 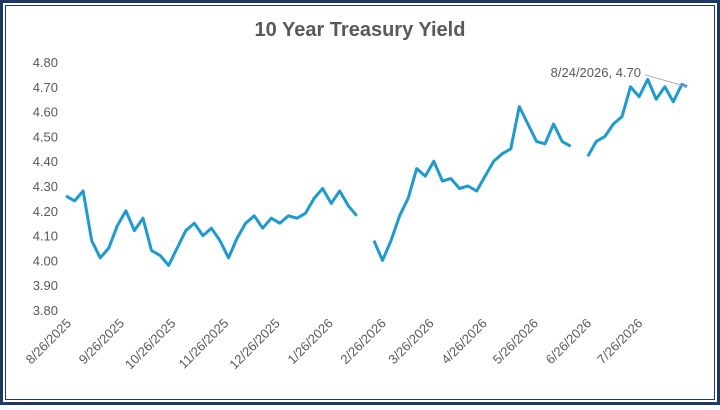 What do you see at coordinates (45, 161) in the screenshot?
I see `y-tick-label: 4.40` at bounding box center [45, 161].